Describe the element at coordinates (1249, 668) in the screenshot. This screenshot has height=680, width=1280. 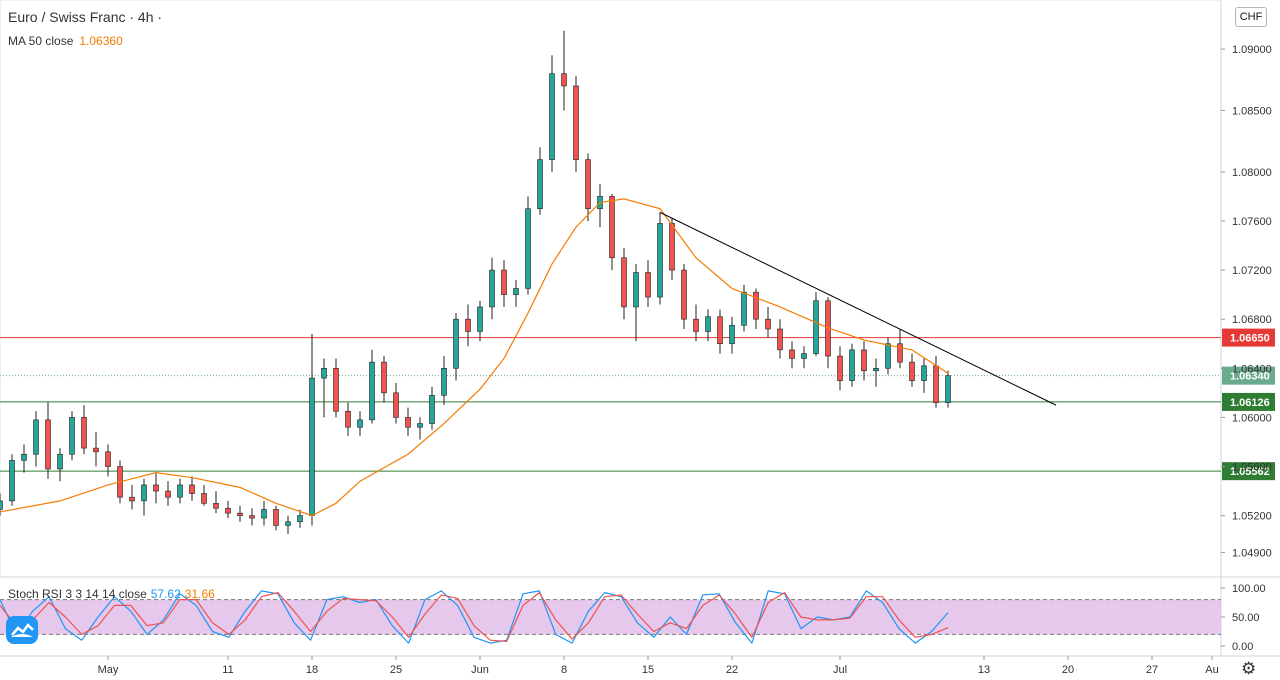
I see `gear-icon: ⚙` at that location.